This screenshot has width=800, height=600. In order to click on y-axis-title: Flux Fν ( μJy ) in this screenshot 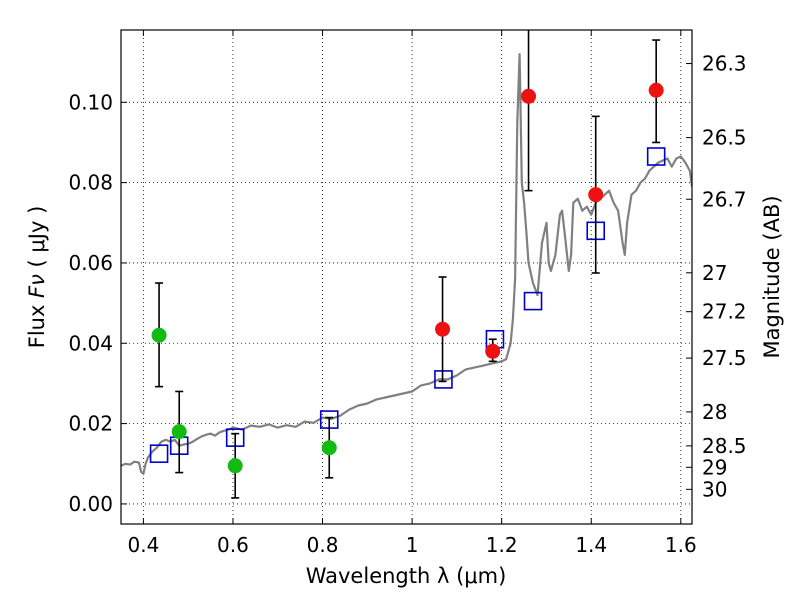, I will do `click(37, 277)`.